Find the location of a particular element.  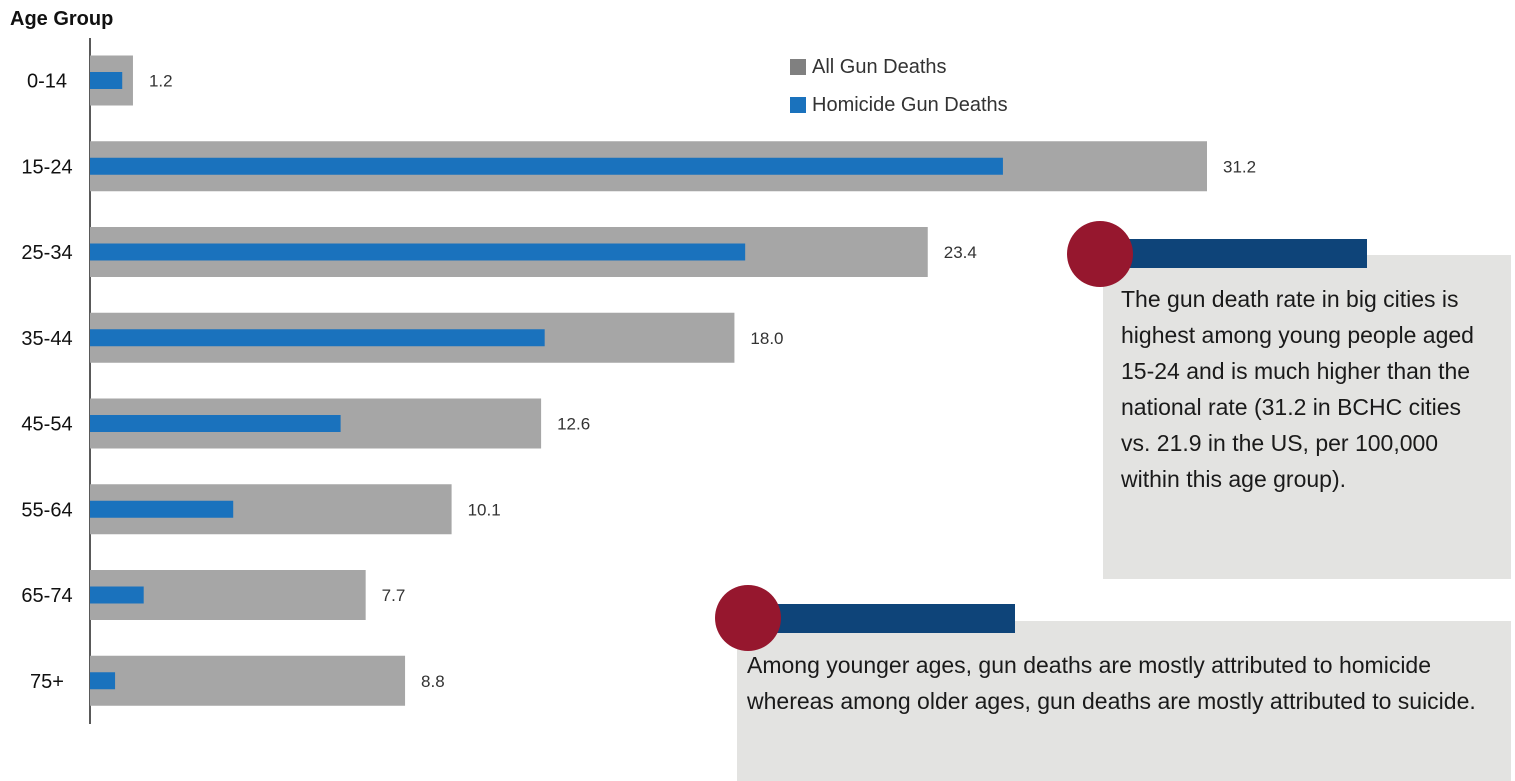

legend-swatch-homicide is located at coordinates (798, 105).